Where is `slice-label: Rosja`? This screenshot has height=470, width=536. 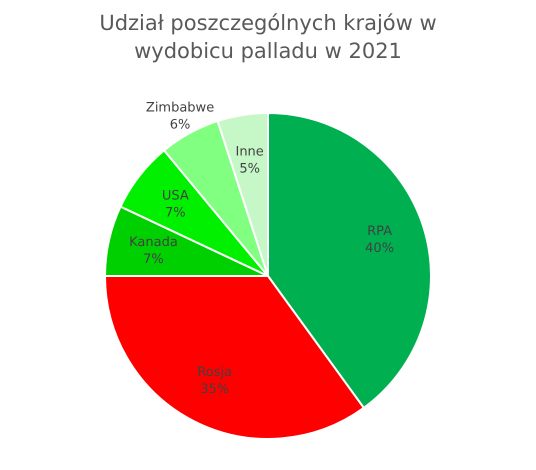
slice-label: Rosja is located at coordinates (214, 372).